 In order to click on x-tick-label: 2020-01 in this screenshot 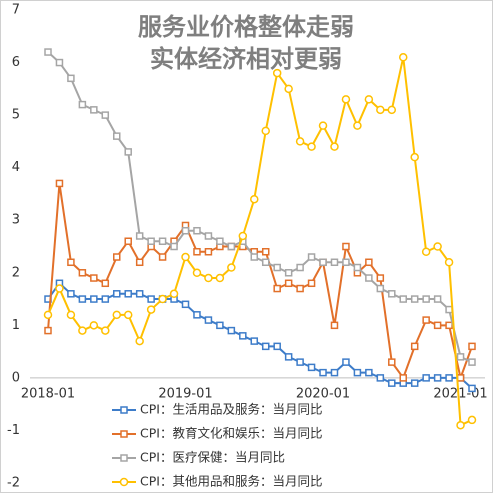, I will do `click(323, 393)`.